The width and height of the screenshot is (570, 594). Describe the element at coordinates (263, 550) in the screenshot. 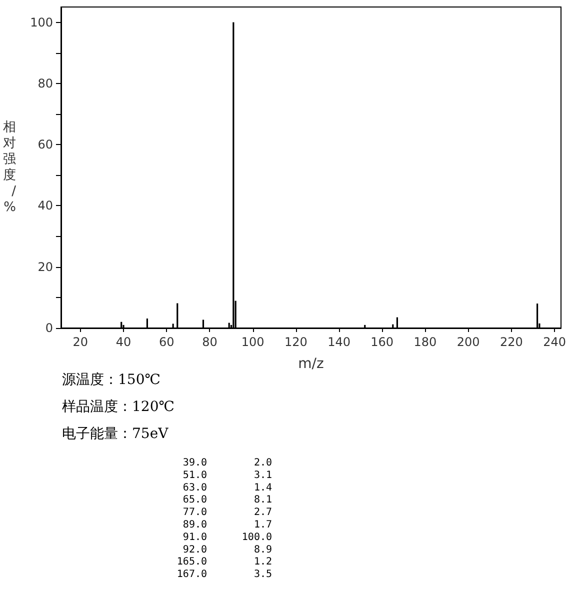

I see `text: 8.9` at that location.